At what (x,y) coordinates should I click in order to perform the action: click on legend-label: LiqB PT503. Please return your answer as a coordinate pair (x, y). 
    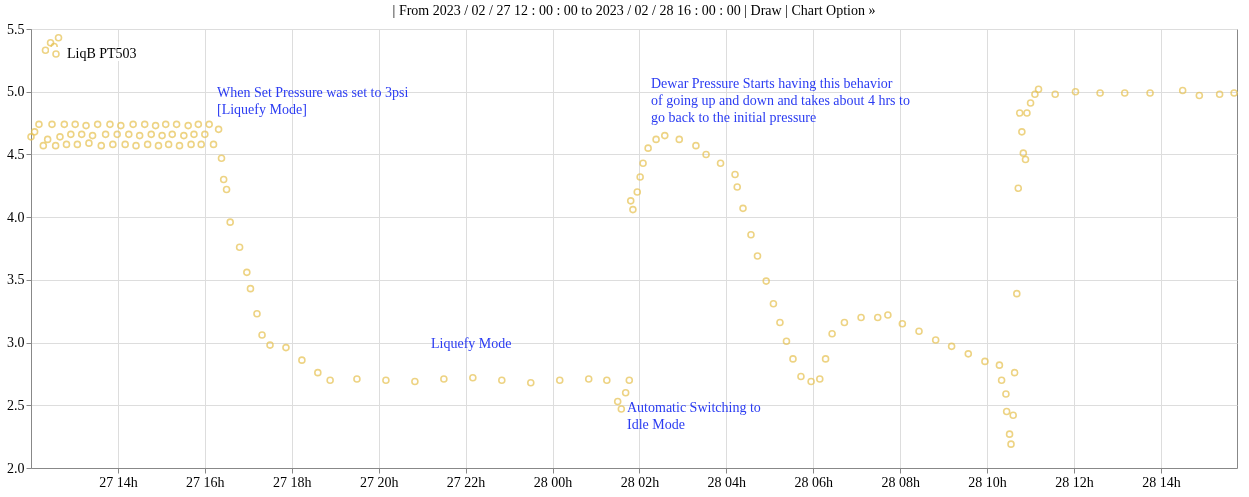
    Looking at the image, I should click on (102, 53).